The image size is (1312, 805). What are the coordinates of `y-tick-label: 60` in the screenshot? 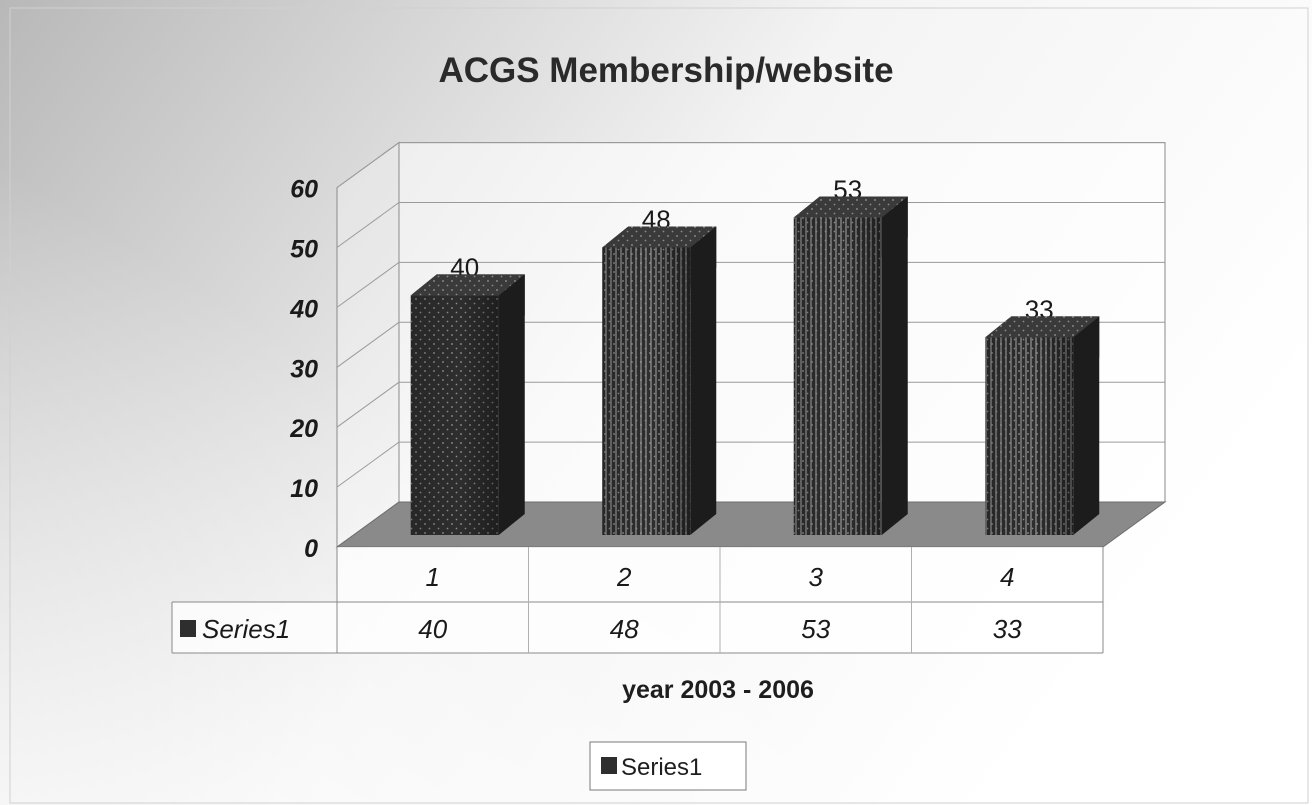 It's located at (304, 190).